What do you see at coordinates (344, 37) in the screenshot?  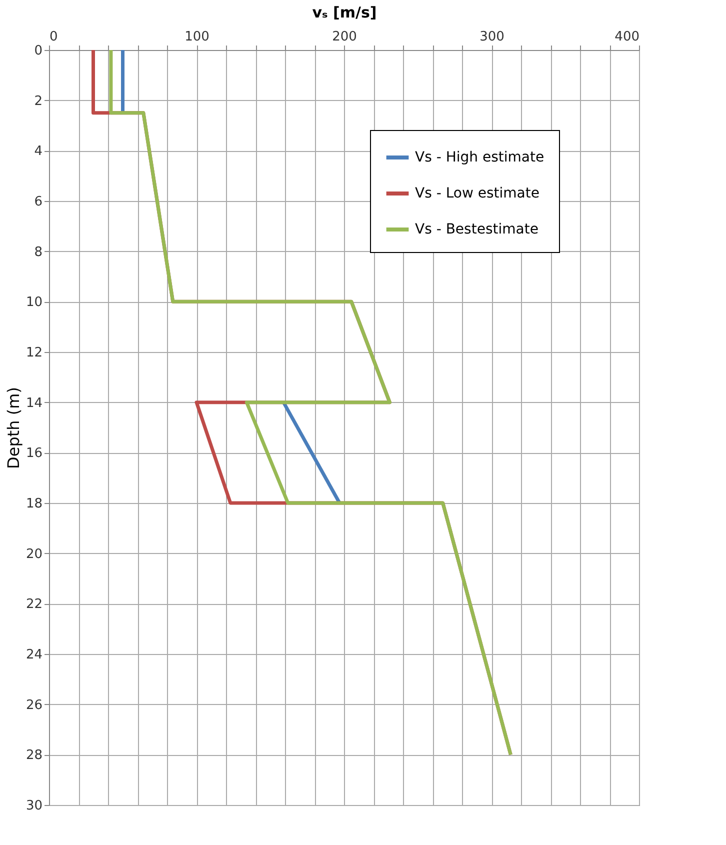 I see `x-tick-label: 200` at bounding box center [344, 37].